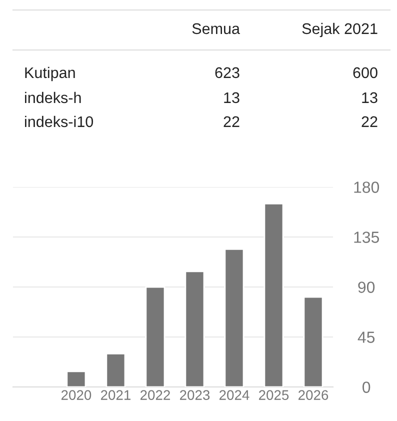  Describe the element at coordinates (227, 72) in the screenshot. I see `text: 623` at that location.